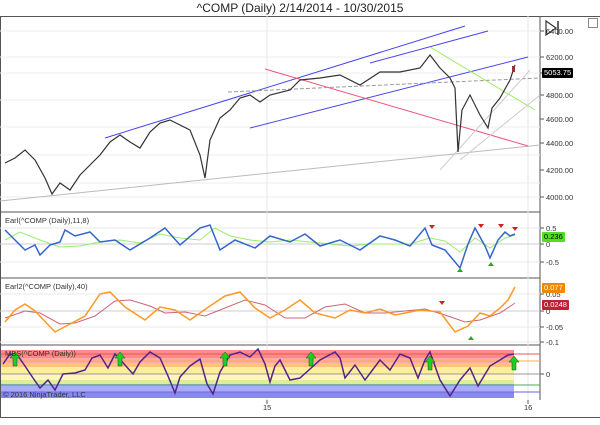 The width and height of the screenshot is (600, 425). Describe the element at coordinates (552, 342) in the screenshot. I see `svg-text: -0.1` at that location.